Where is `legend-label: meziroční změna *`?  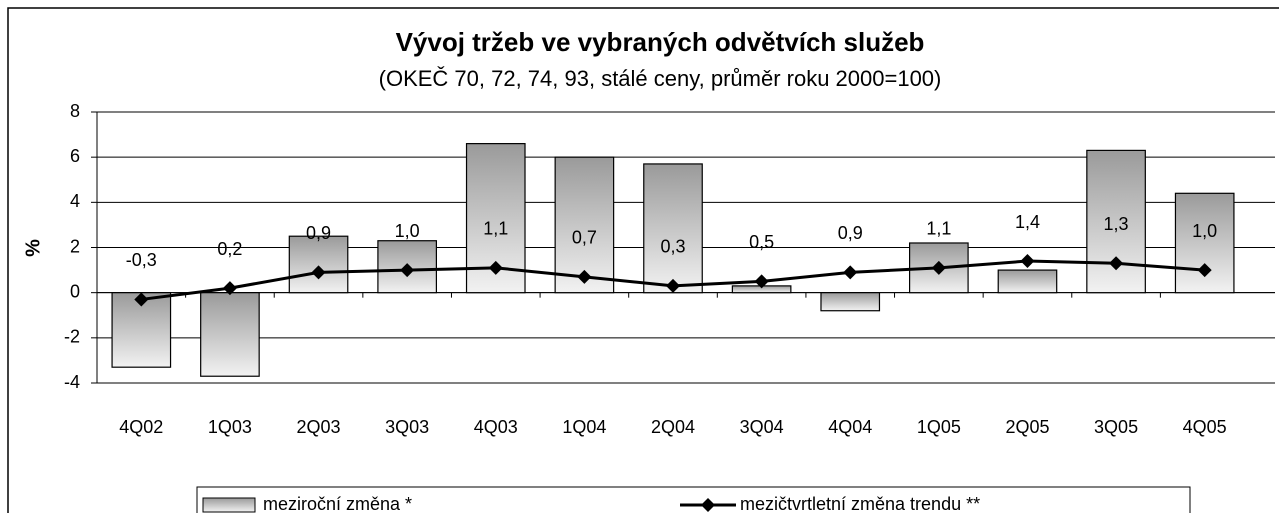 legend-label: meziroční změna * is located at coordinates (337, 503).